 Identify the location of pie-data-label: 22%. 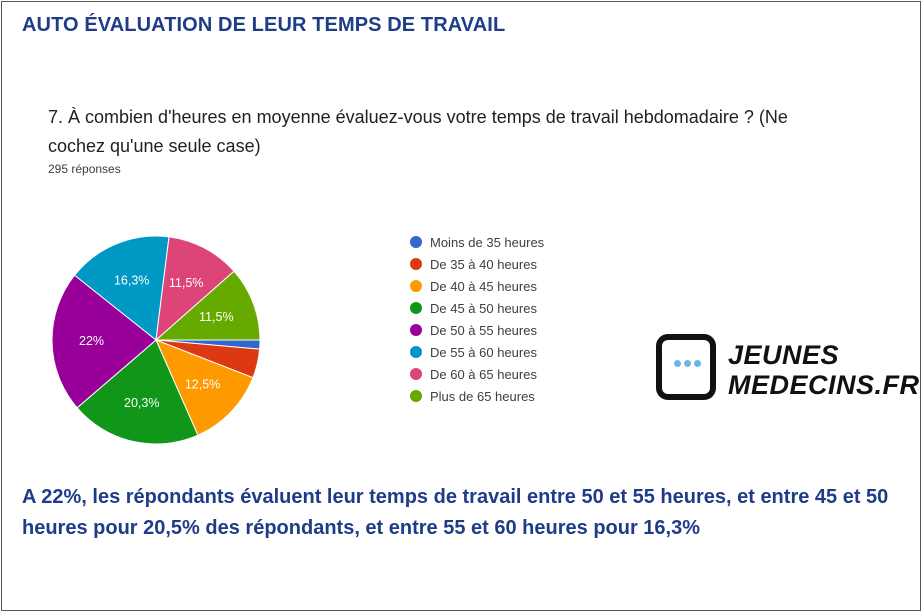
(91, 341).